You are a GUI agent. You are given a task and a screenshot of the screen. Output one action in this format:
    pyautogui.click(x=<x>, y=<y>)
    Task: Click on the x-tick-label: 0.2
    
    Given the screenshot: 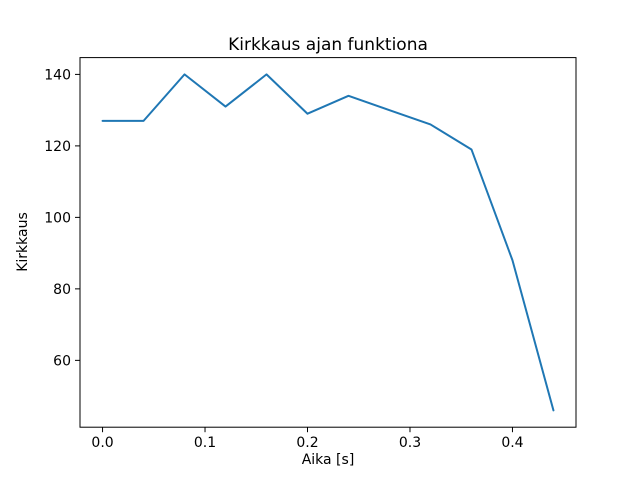 What is the action you would take?
    pyautogui.click(x=307, y=443)
    